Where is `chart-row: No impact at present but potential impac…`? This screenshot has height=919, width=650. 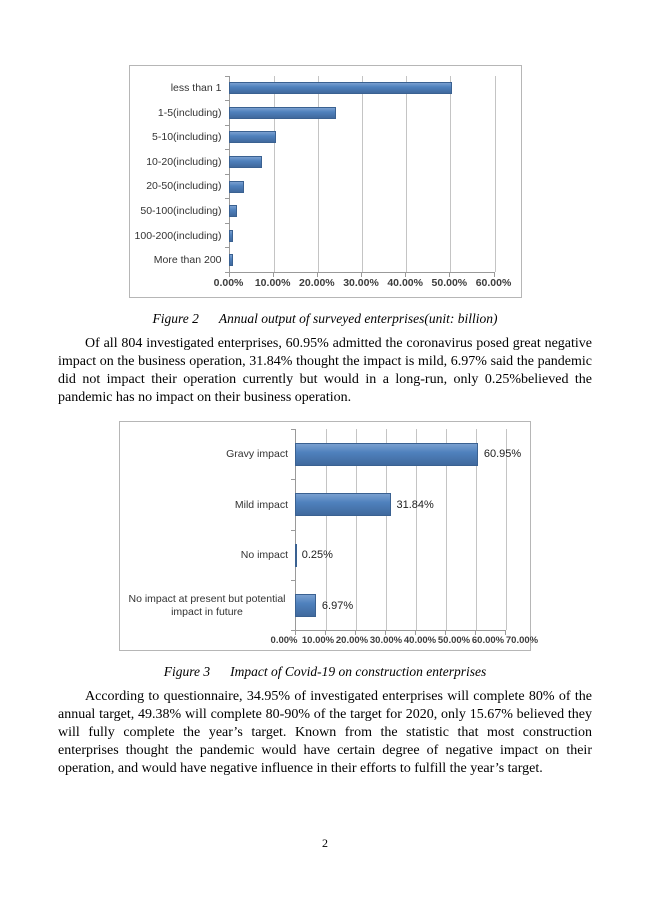 chart-row: No impact at present but potential impac… is located at coordinates (325, 606).